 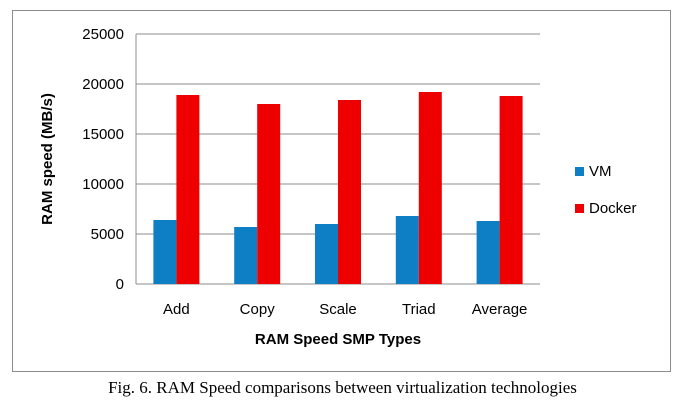 I want to click on legend-label-docker: Docker, so click(x=613, y=208).